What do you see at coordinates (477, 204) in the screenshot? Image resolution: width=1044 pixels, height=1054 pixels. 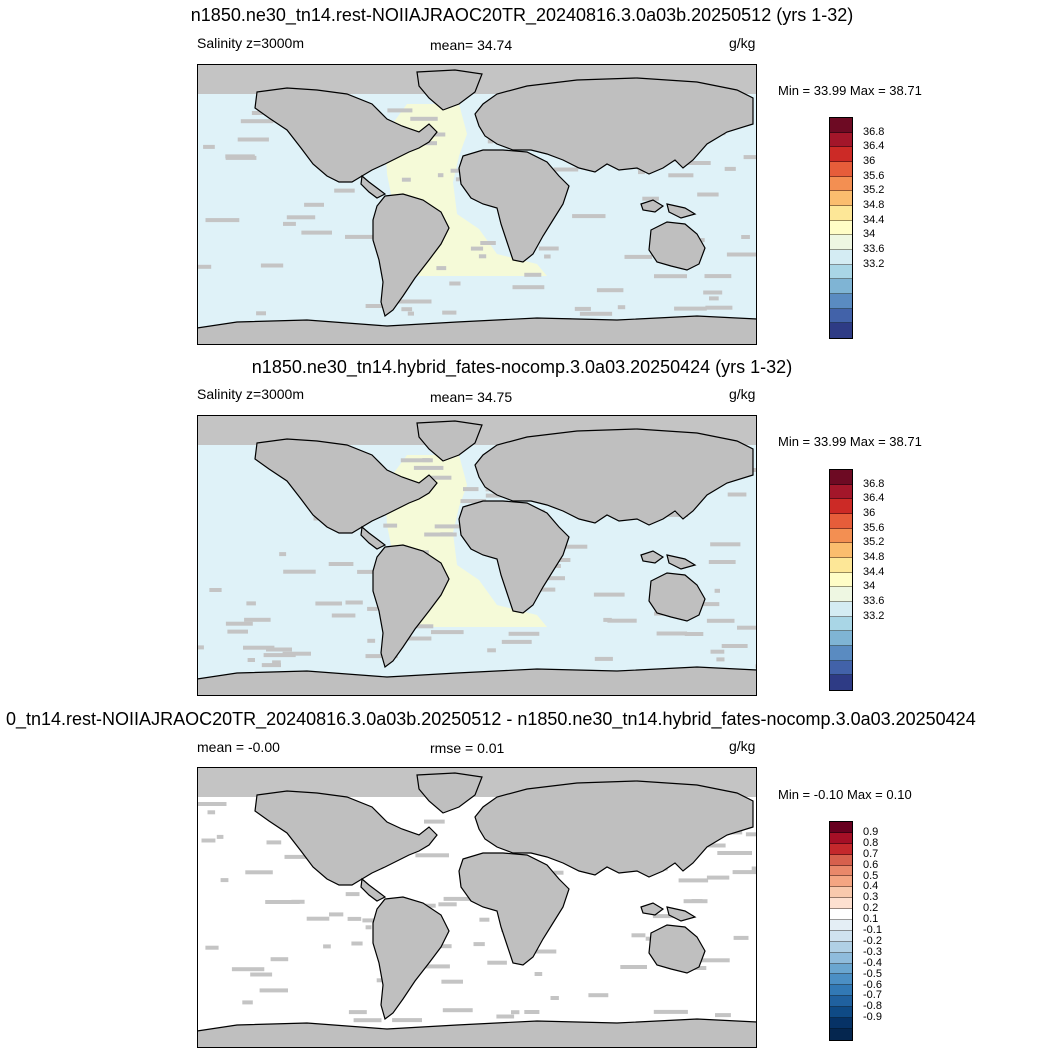 I see `panel-1-map` at bounding box center [477, 204].